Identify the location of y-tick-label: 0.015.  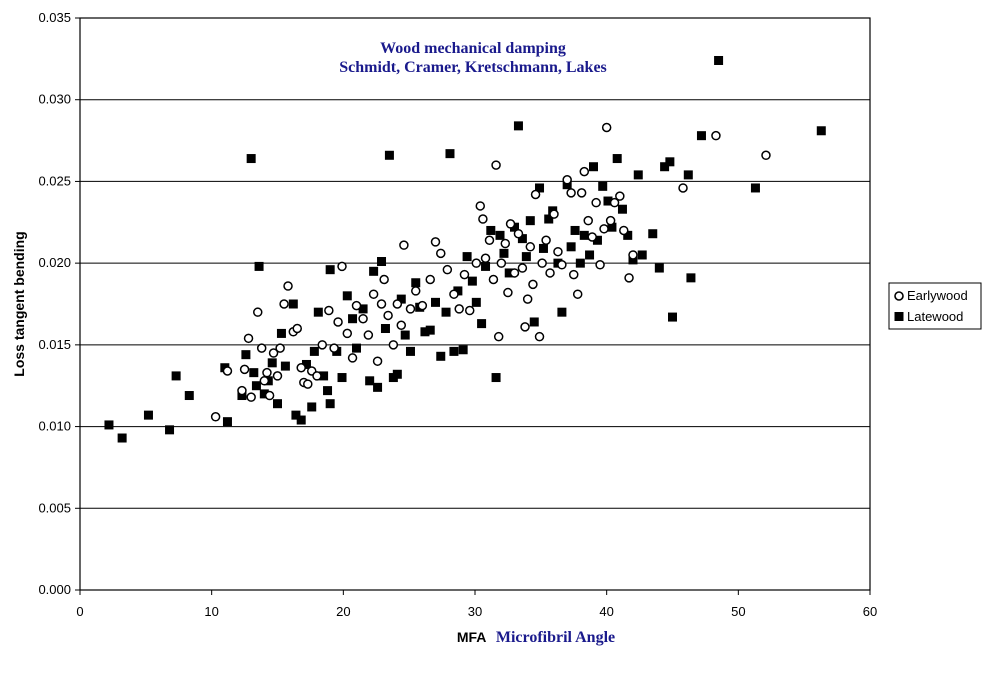
(54, 344).